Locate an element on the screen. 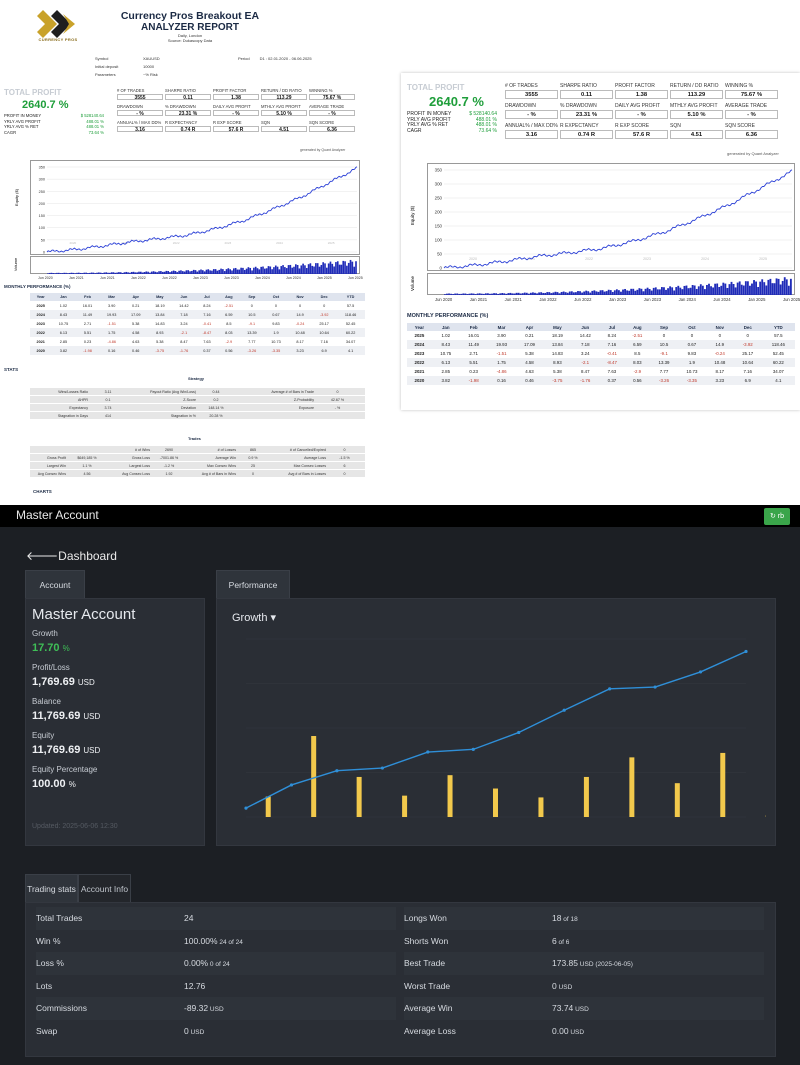 The width and height of the screenshot is (800, 1065). trading-stat-row: Loss % 0.00% 0 of 24 is located at coordinates (216, 964).